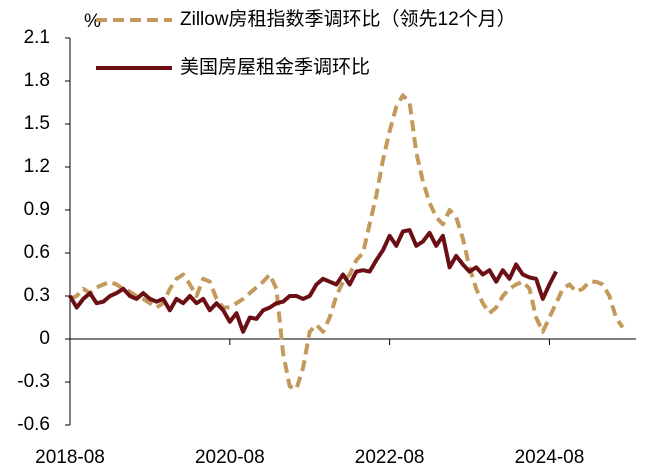  What do you see at coordinates (37, 166) in the screenshot?
I see `y-tick-label: 1.2` at bounding box center [37, 166].